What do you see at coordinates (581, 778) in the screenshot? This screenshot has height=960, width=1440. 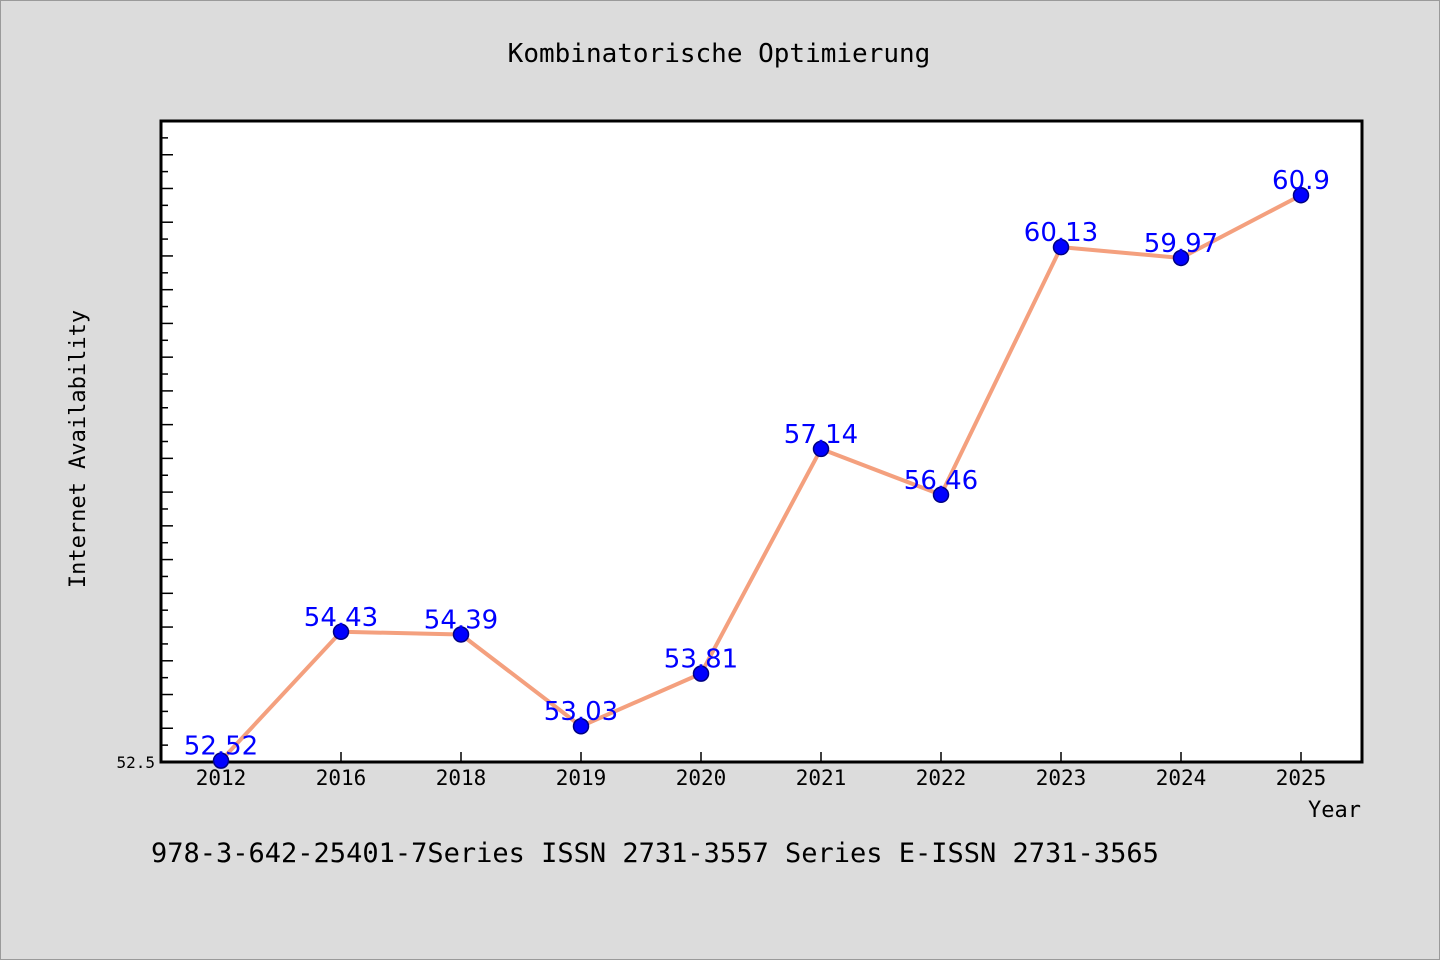 I see `x-tick-label: 2019` at bounding box center [581, 778].